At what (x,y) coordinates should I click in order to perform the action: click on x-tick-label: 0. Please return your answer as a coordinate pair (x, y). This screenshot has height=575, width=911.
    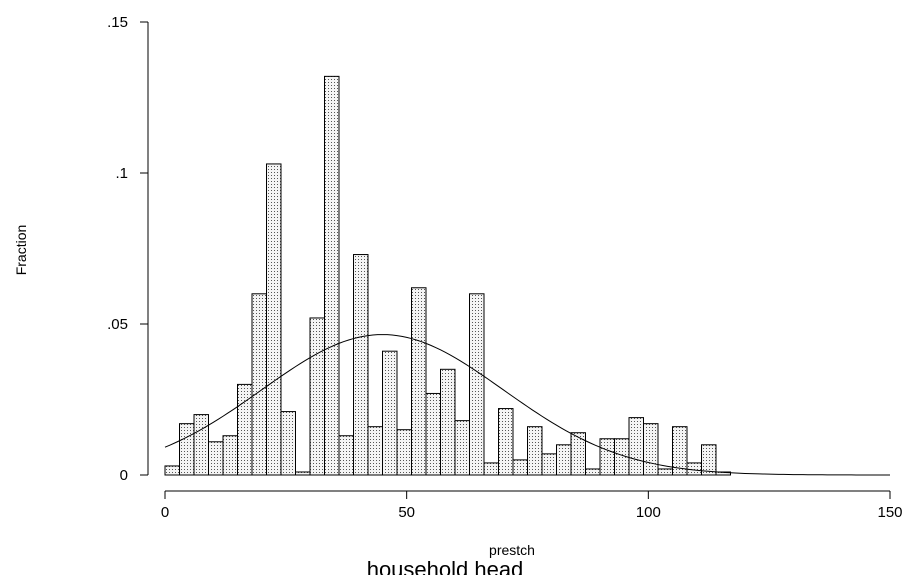
    Looking at the image, I should click on (165, 512).